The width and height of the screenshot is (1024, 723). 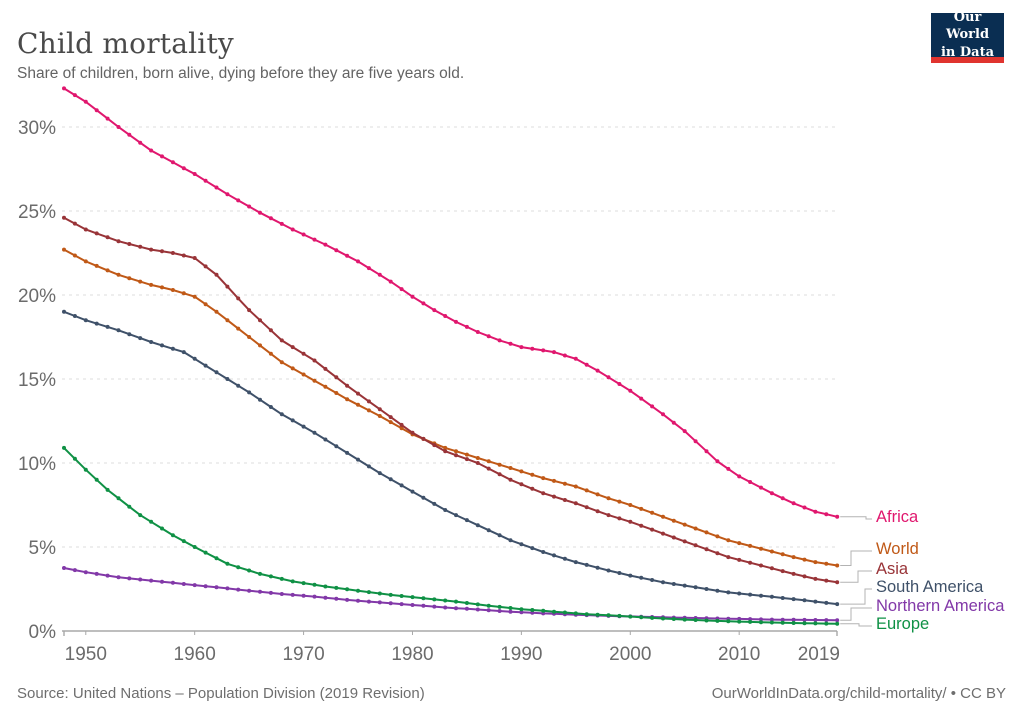 I want to click on x-axis-tick-label: 1990, so click(x=521, y=654).